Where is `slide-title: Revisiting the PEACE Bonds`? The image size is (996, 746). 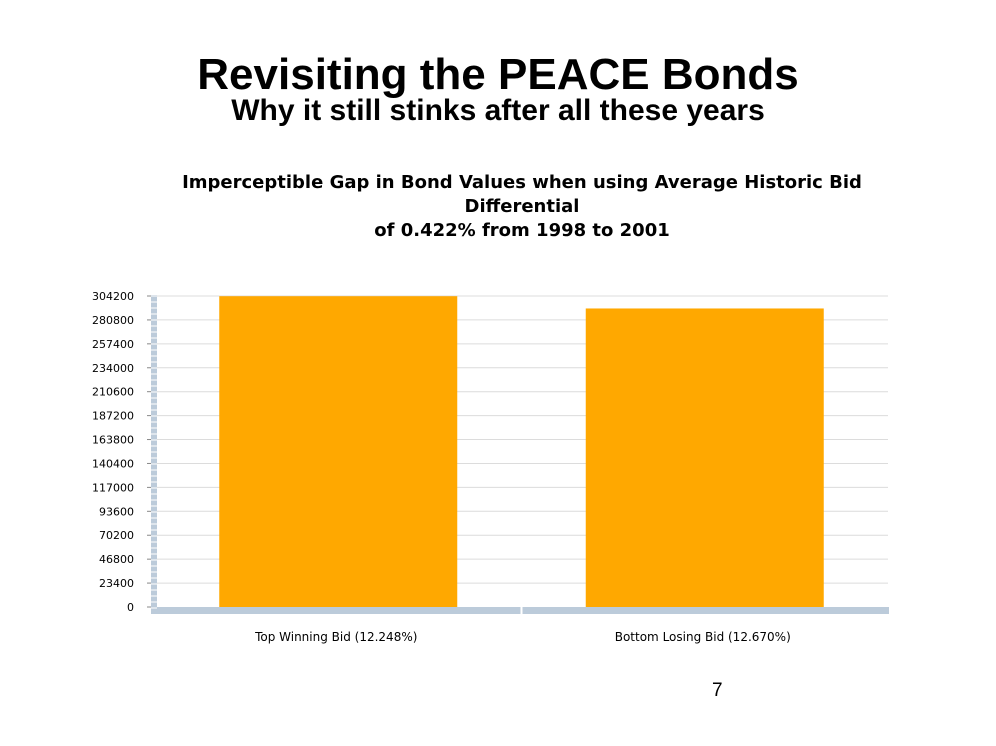 slide-title: Revisiting the PEACE Bonds is located at coordinates (498, 74).